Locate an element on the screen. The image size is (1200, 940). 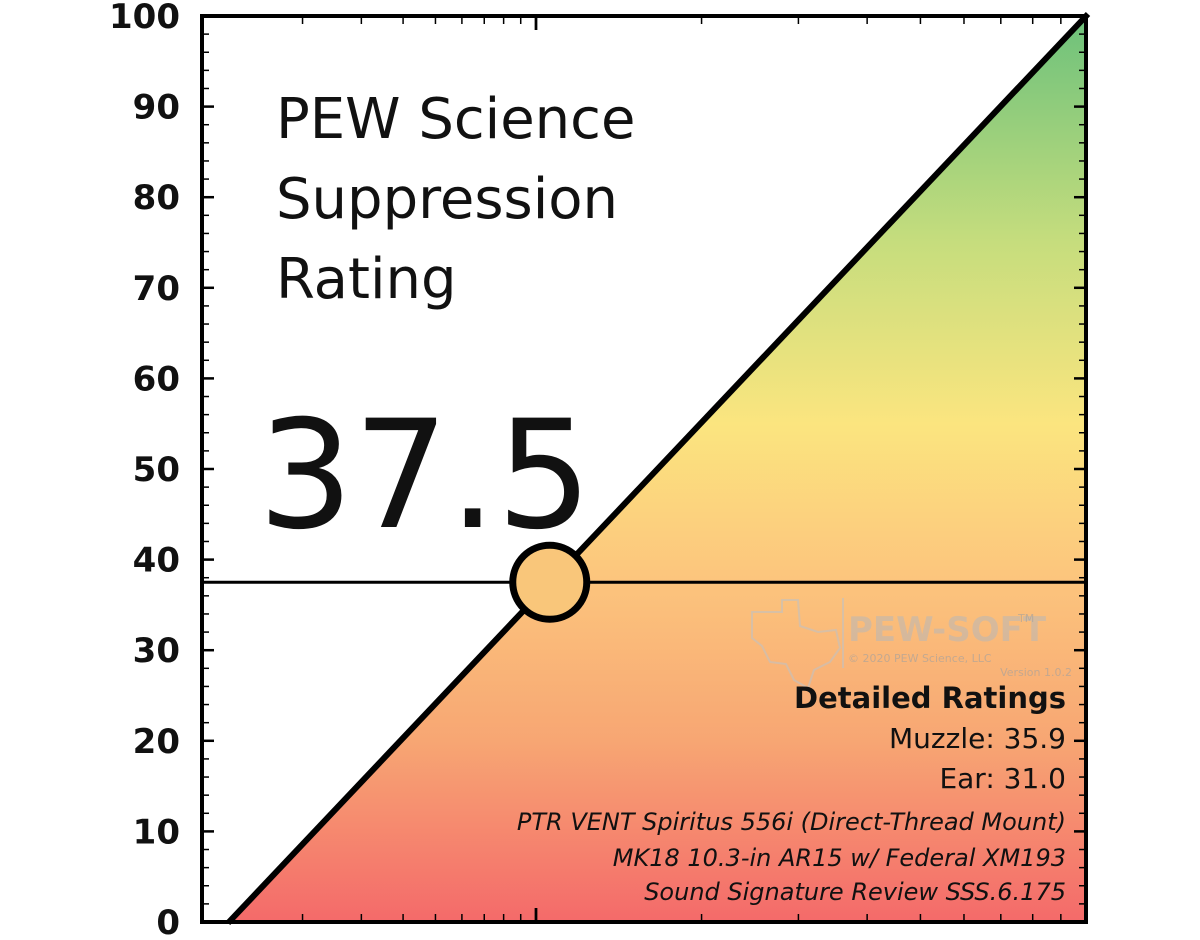
rating-value-label: 37.5 is located at coordinates (425, 476).